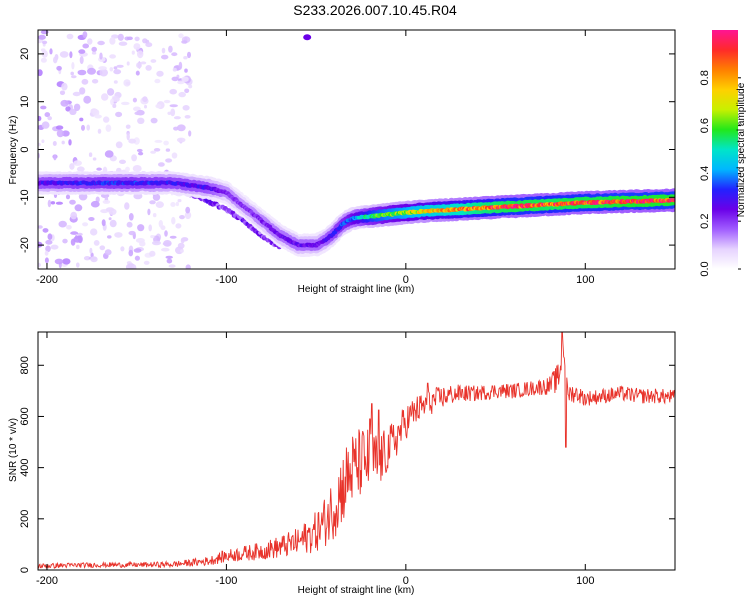 The height and width of the screenshot is (600, 750). Describe the element at coordinates (25, 245) in the screenshot. I see `spectrogram-y-tick-label: -20` at that location.